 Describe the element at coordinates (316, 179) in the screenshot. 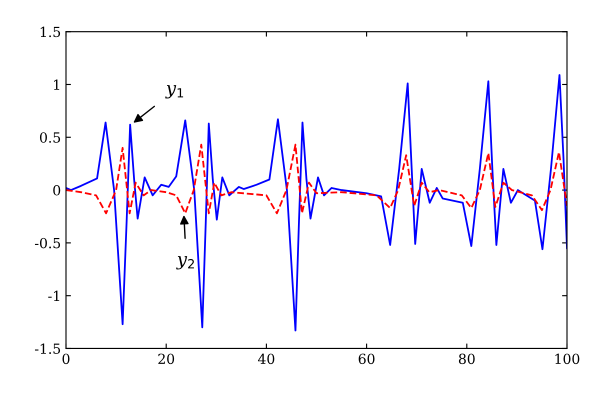

I see `line-series` at that location.